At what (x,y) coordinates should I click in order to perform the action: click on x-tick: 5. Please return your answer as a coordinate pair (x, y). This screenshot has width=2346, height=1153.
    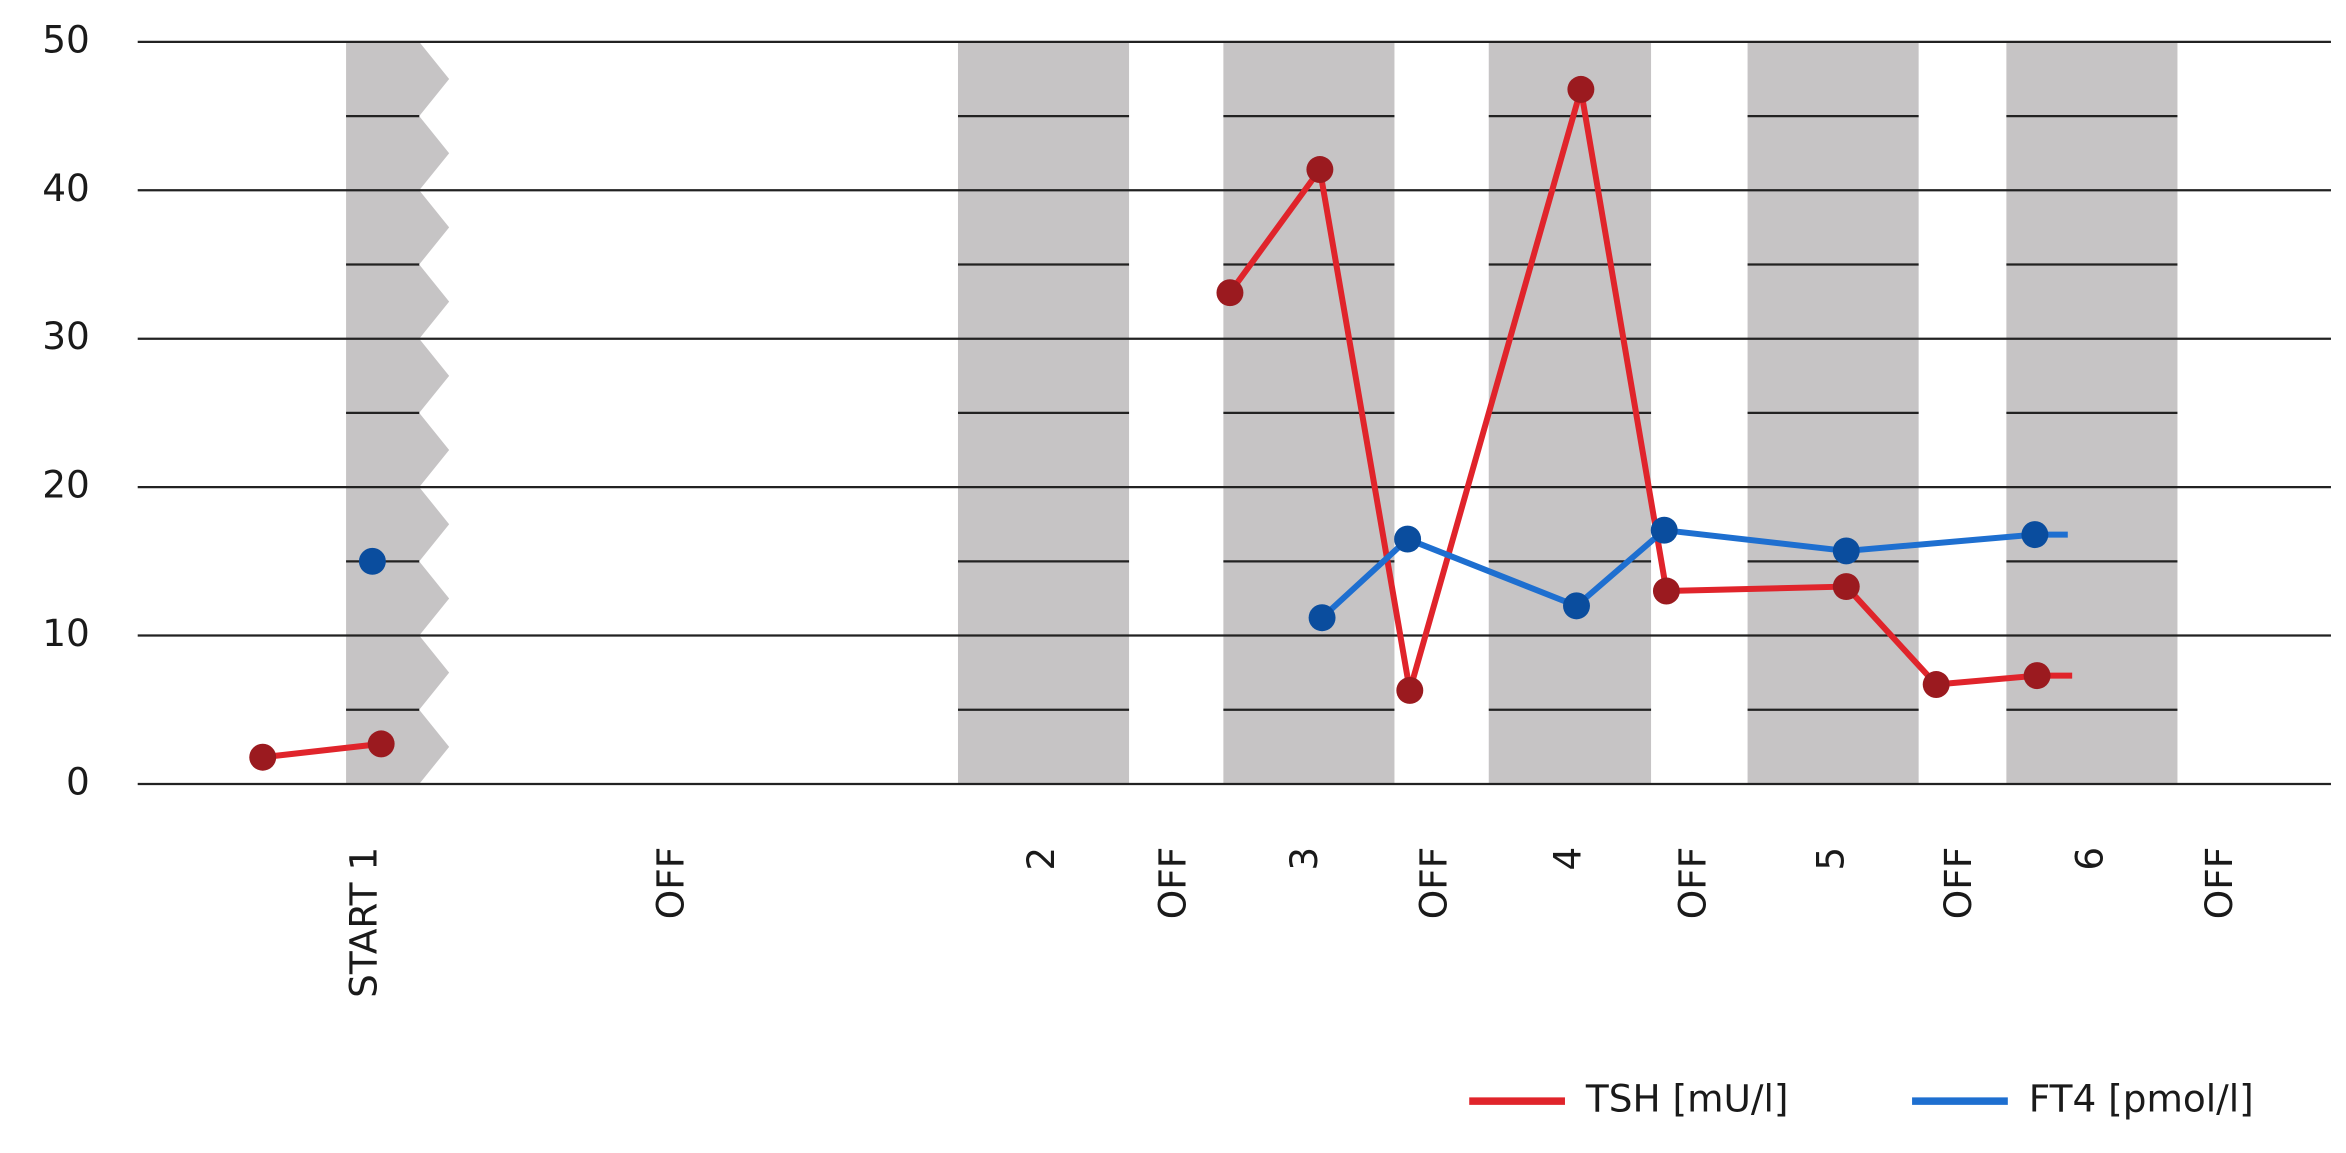
    Looking at the image, I should click on (1831, 859).